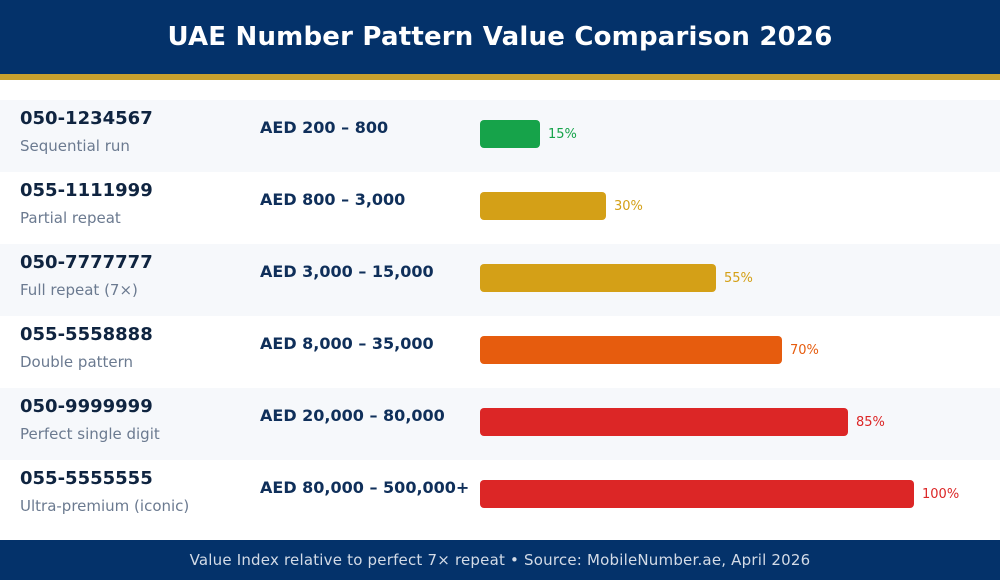 The width and height of the screenshot is (1000, 580). What do you see at coordinates (79, 290) in the screenshot?
I see `pattern-description: Full repeat (7×)` at bounding box center [79, 290].